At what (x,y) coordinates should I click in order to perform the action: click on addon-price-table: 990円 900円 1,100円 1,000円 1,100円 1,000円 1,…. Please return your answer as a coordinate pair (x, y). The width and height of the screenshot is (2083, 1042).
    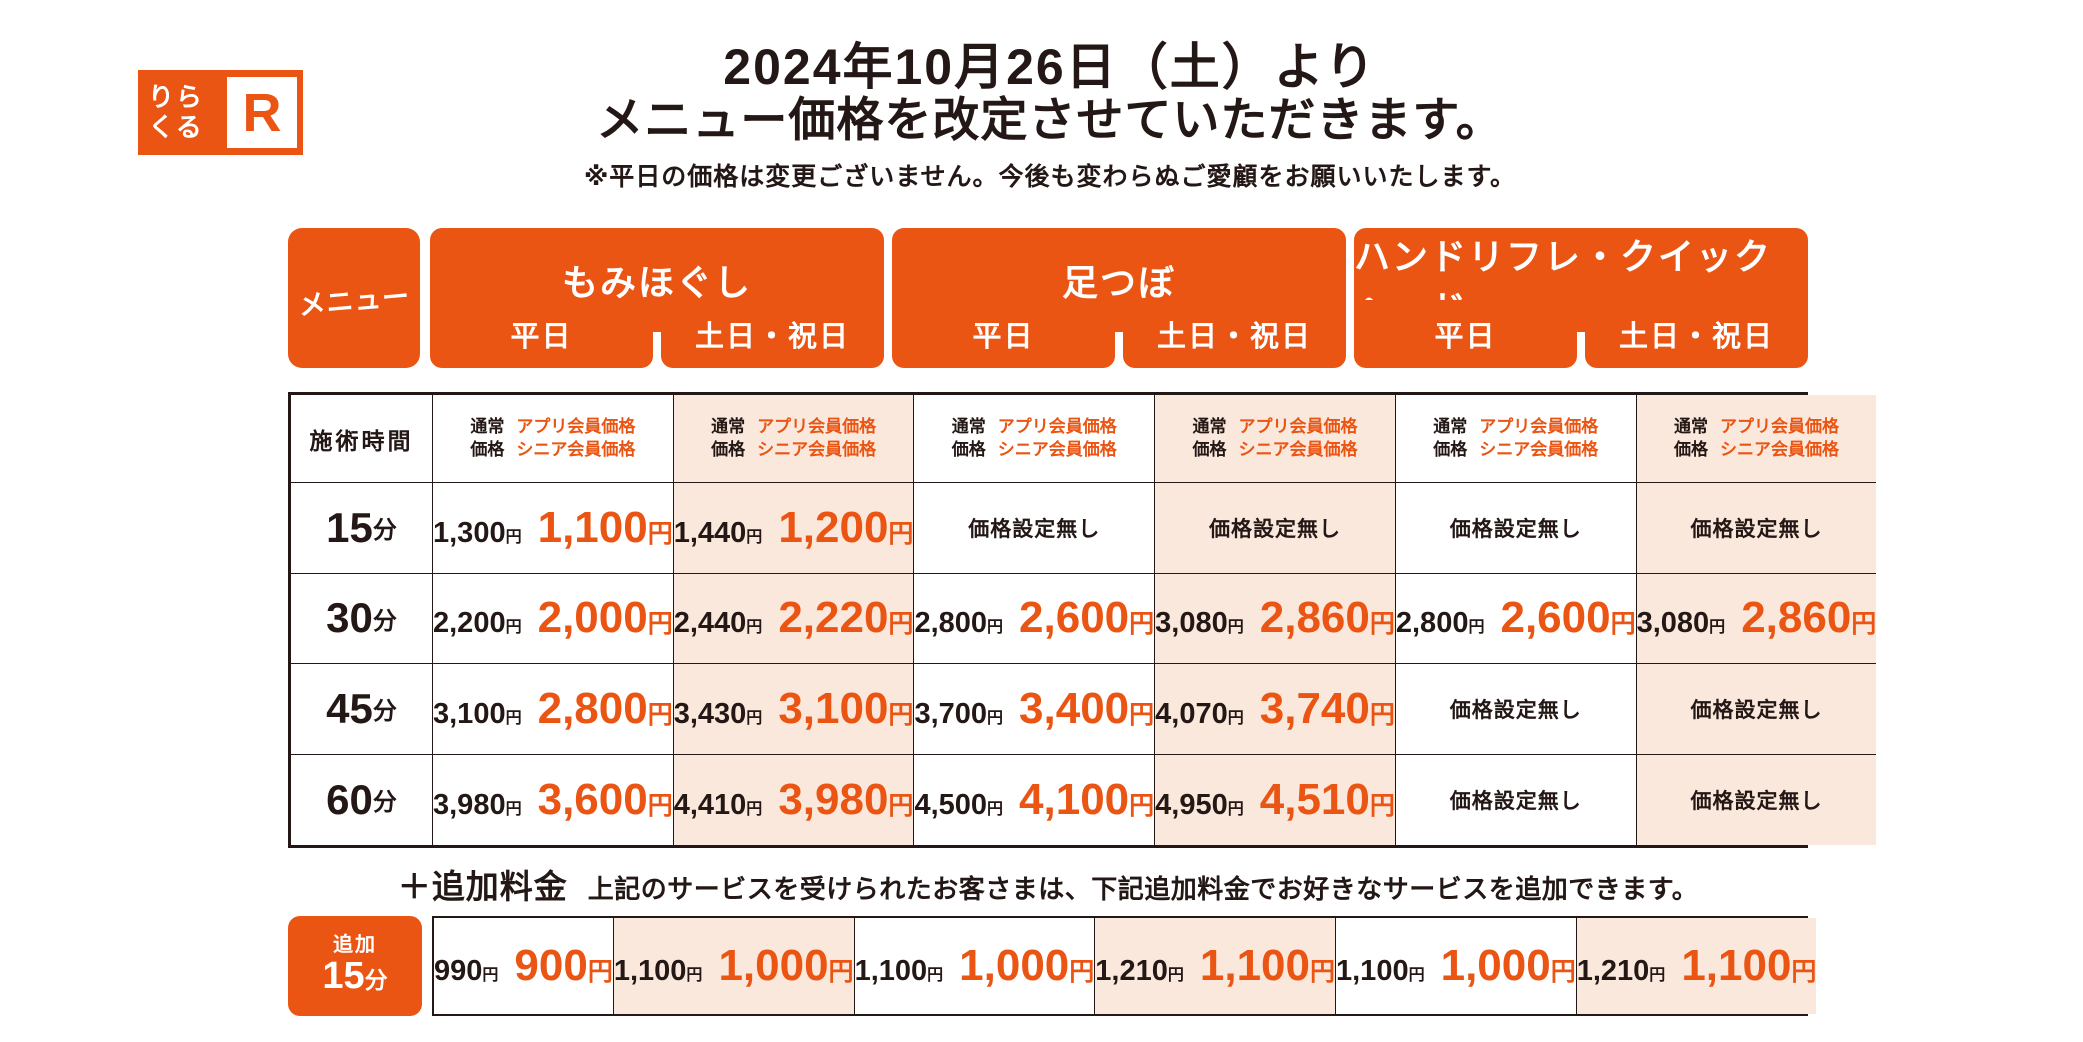
    Looking at the image, I should click on (1124, 966).